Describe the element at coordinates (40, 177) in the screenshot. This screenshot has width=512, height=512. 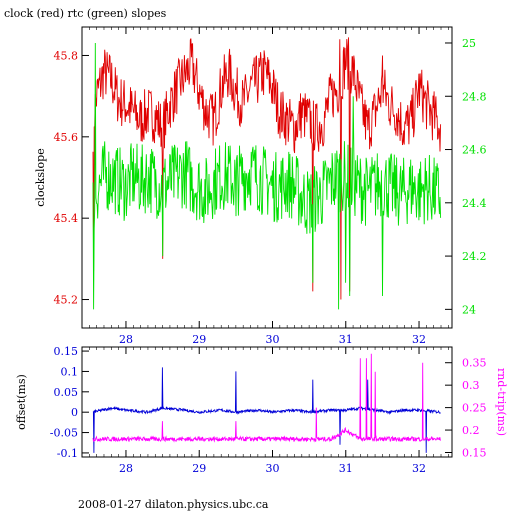
I see `left-axis-title: clockslope` at that location.